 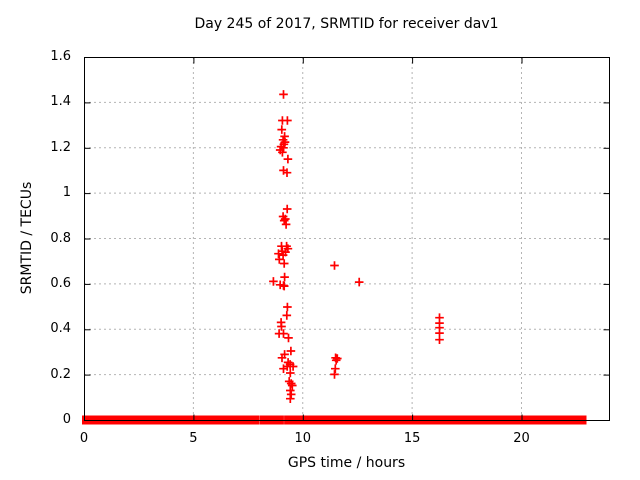 What do you see at coordinates (303, 438) in the screenshot?
I see `x-tick-label: 10` at bounding box center [303, 438].